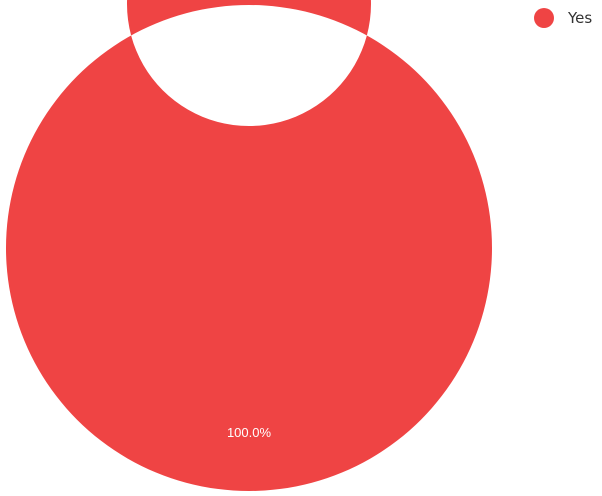 The height and width of the screenshot is (496, 602). I want to click on legend-label-yes: Yes, so click(580, 18).